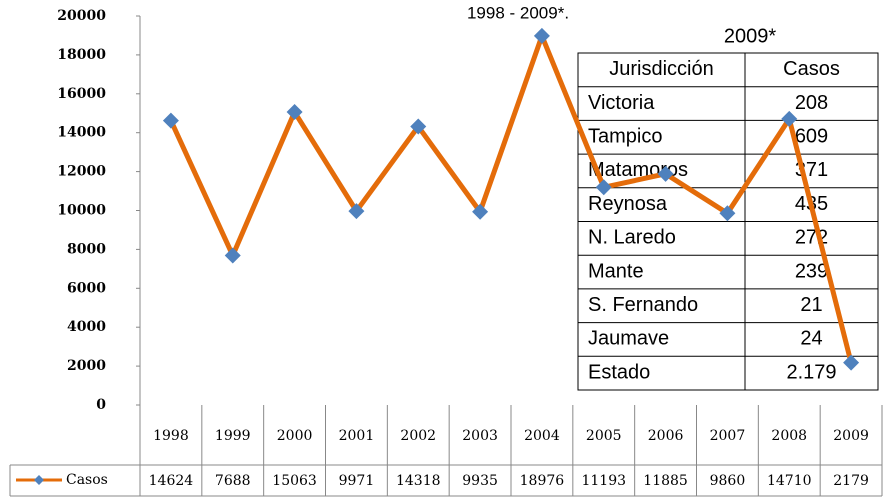  I want to click on x-tick-label: 2004, so click(542, 436).